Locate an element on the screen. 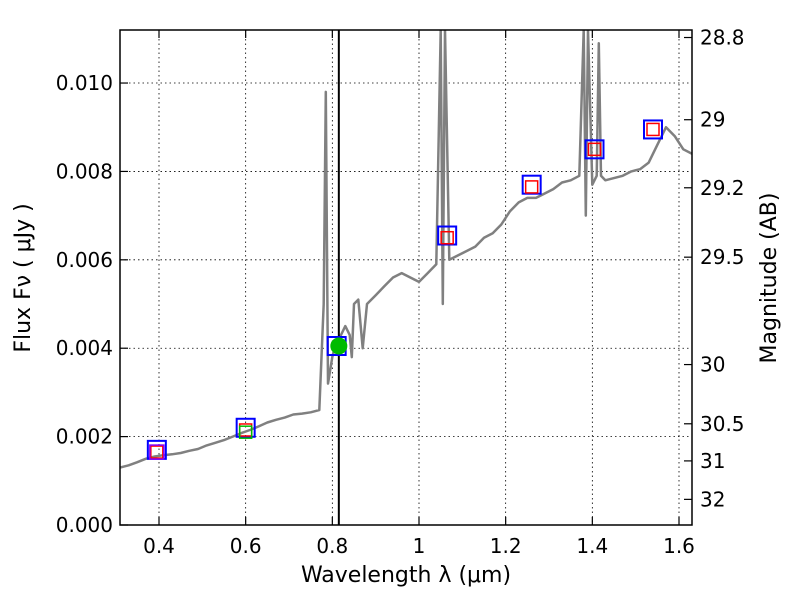  mag-tick-label: 29.2 is located at coordinates (722, 188).